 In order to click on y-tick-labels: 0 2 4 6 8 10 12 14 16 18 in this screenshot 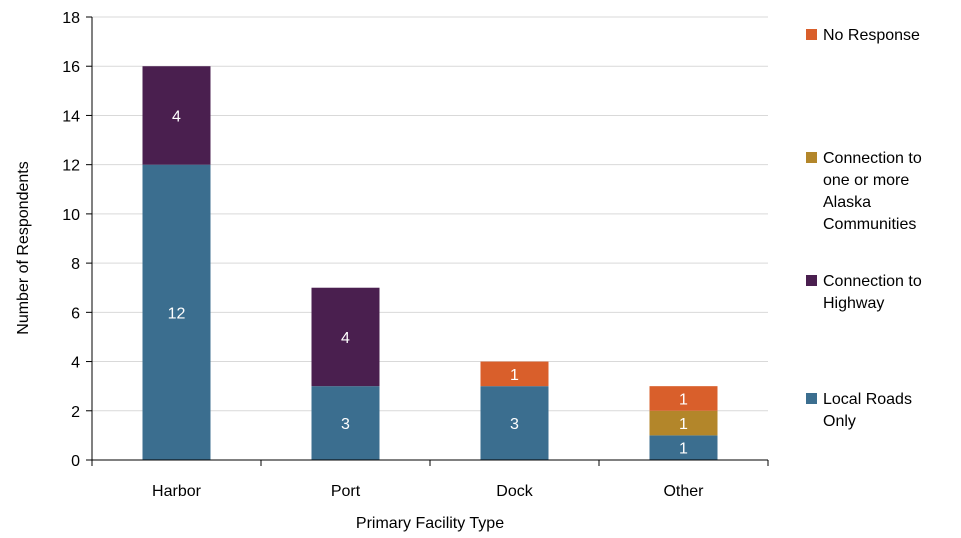, I will do `click(71, 240)`.